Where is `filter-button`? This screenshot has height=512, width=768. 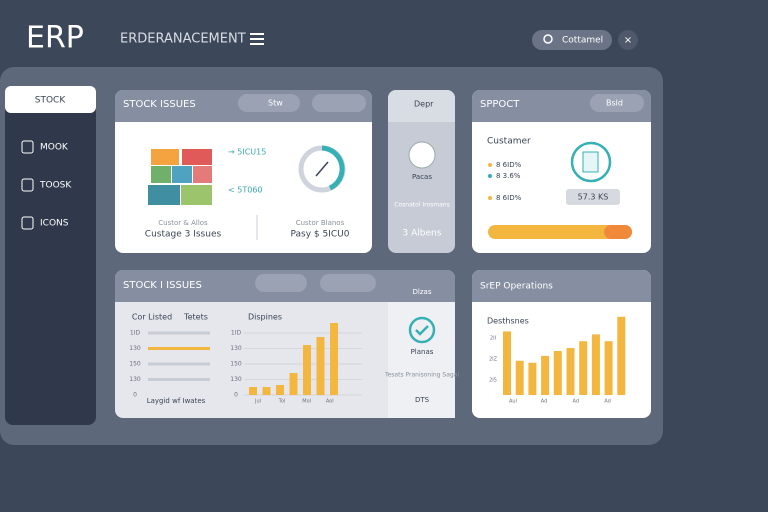 filter-button is located at coordinates (269, 103).